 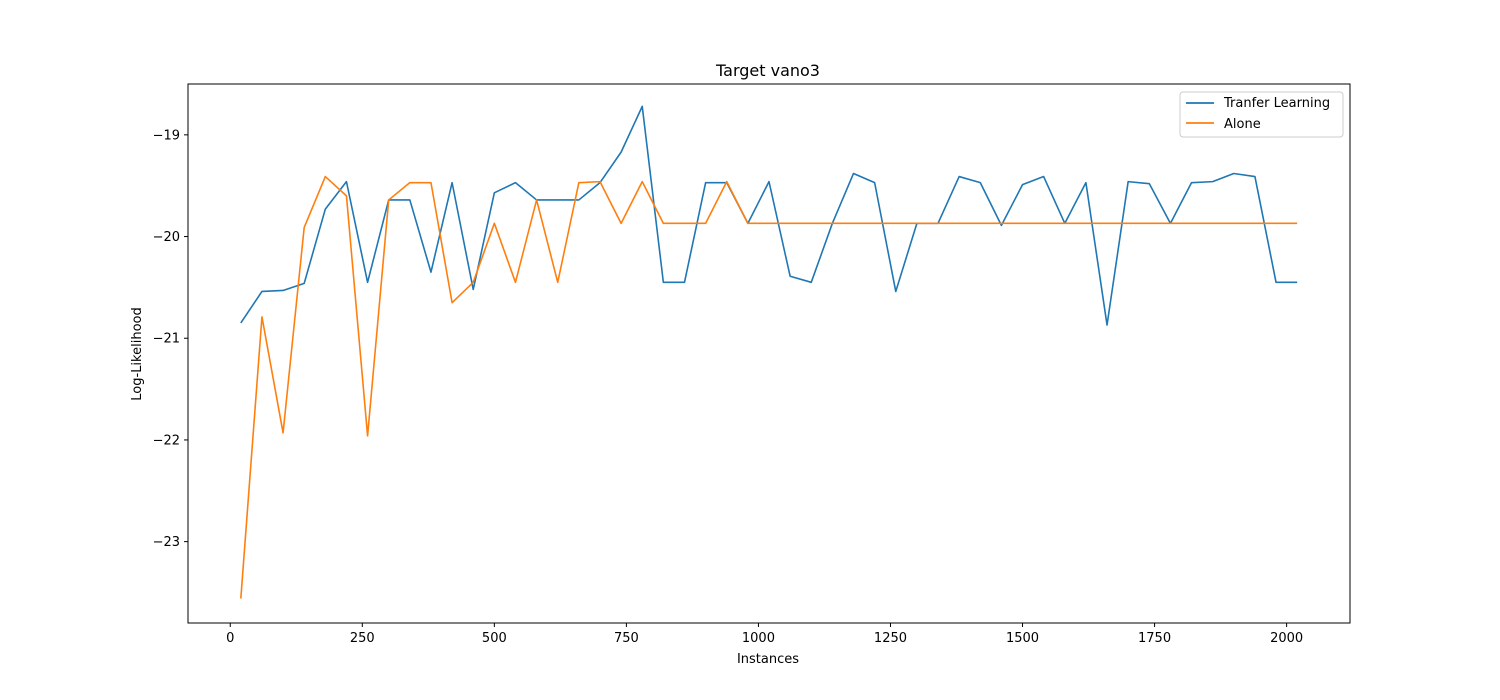 I want to click on y-axis: −23 −22 −21 −20 −19, so click(x=170, y=339).